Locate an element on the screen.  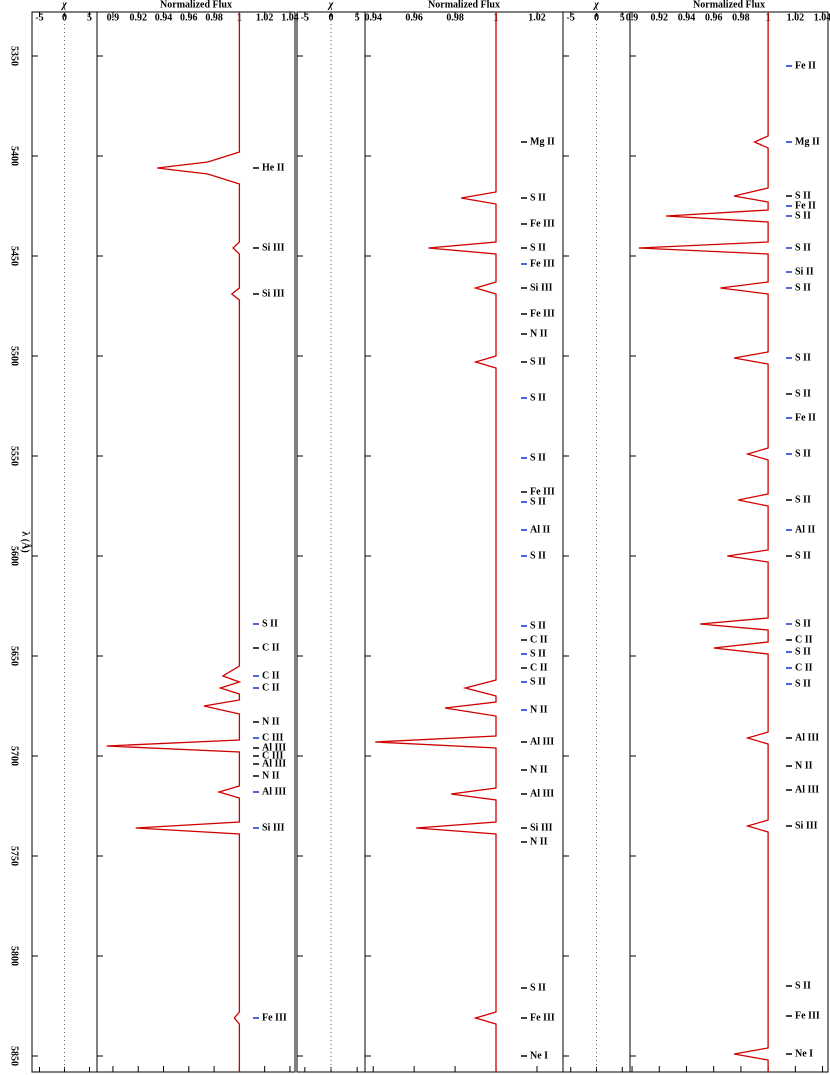
wavelength-tick-label: 5700 is located at coordinates (14, 756).